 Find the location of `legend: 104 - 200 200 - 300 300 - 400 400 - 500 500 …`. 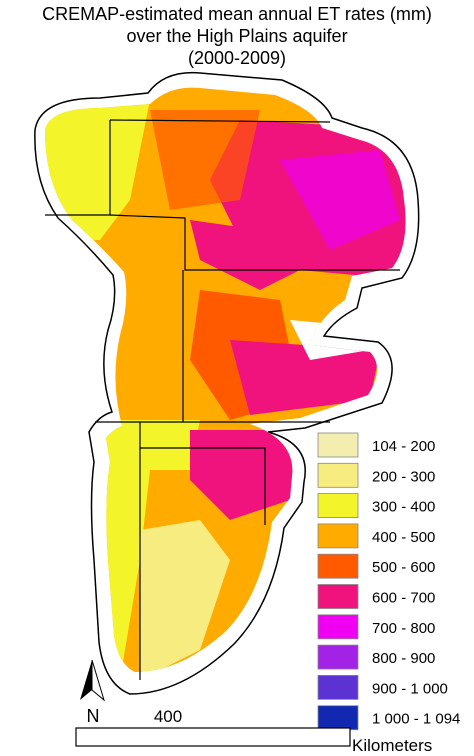

legend: 104 - 200 200 - 300 300 - 400 400 - 500 500 … is located at coordinates (388, 581).